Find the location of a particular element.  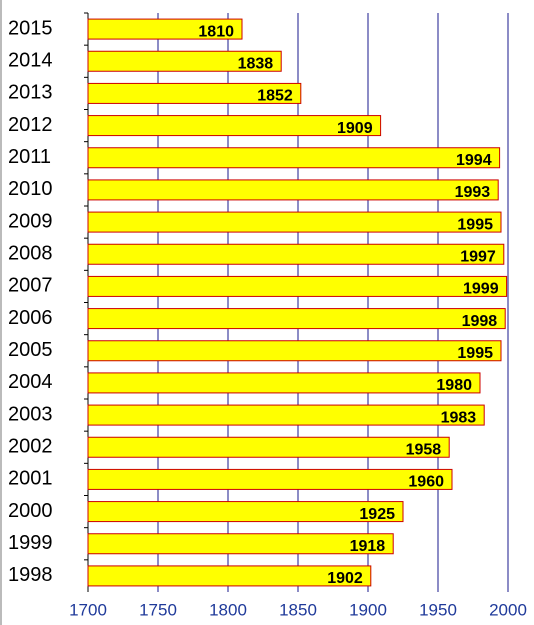

x-tick-label: 1700 is located at coordinates (88, 609).